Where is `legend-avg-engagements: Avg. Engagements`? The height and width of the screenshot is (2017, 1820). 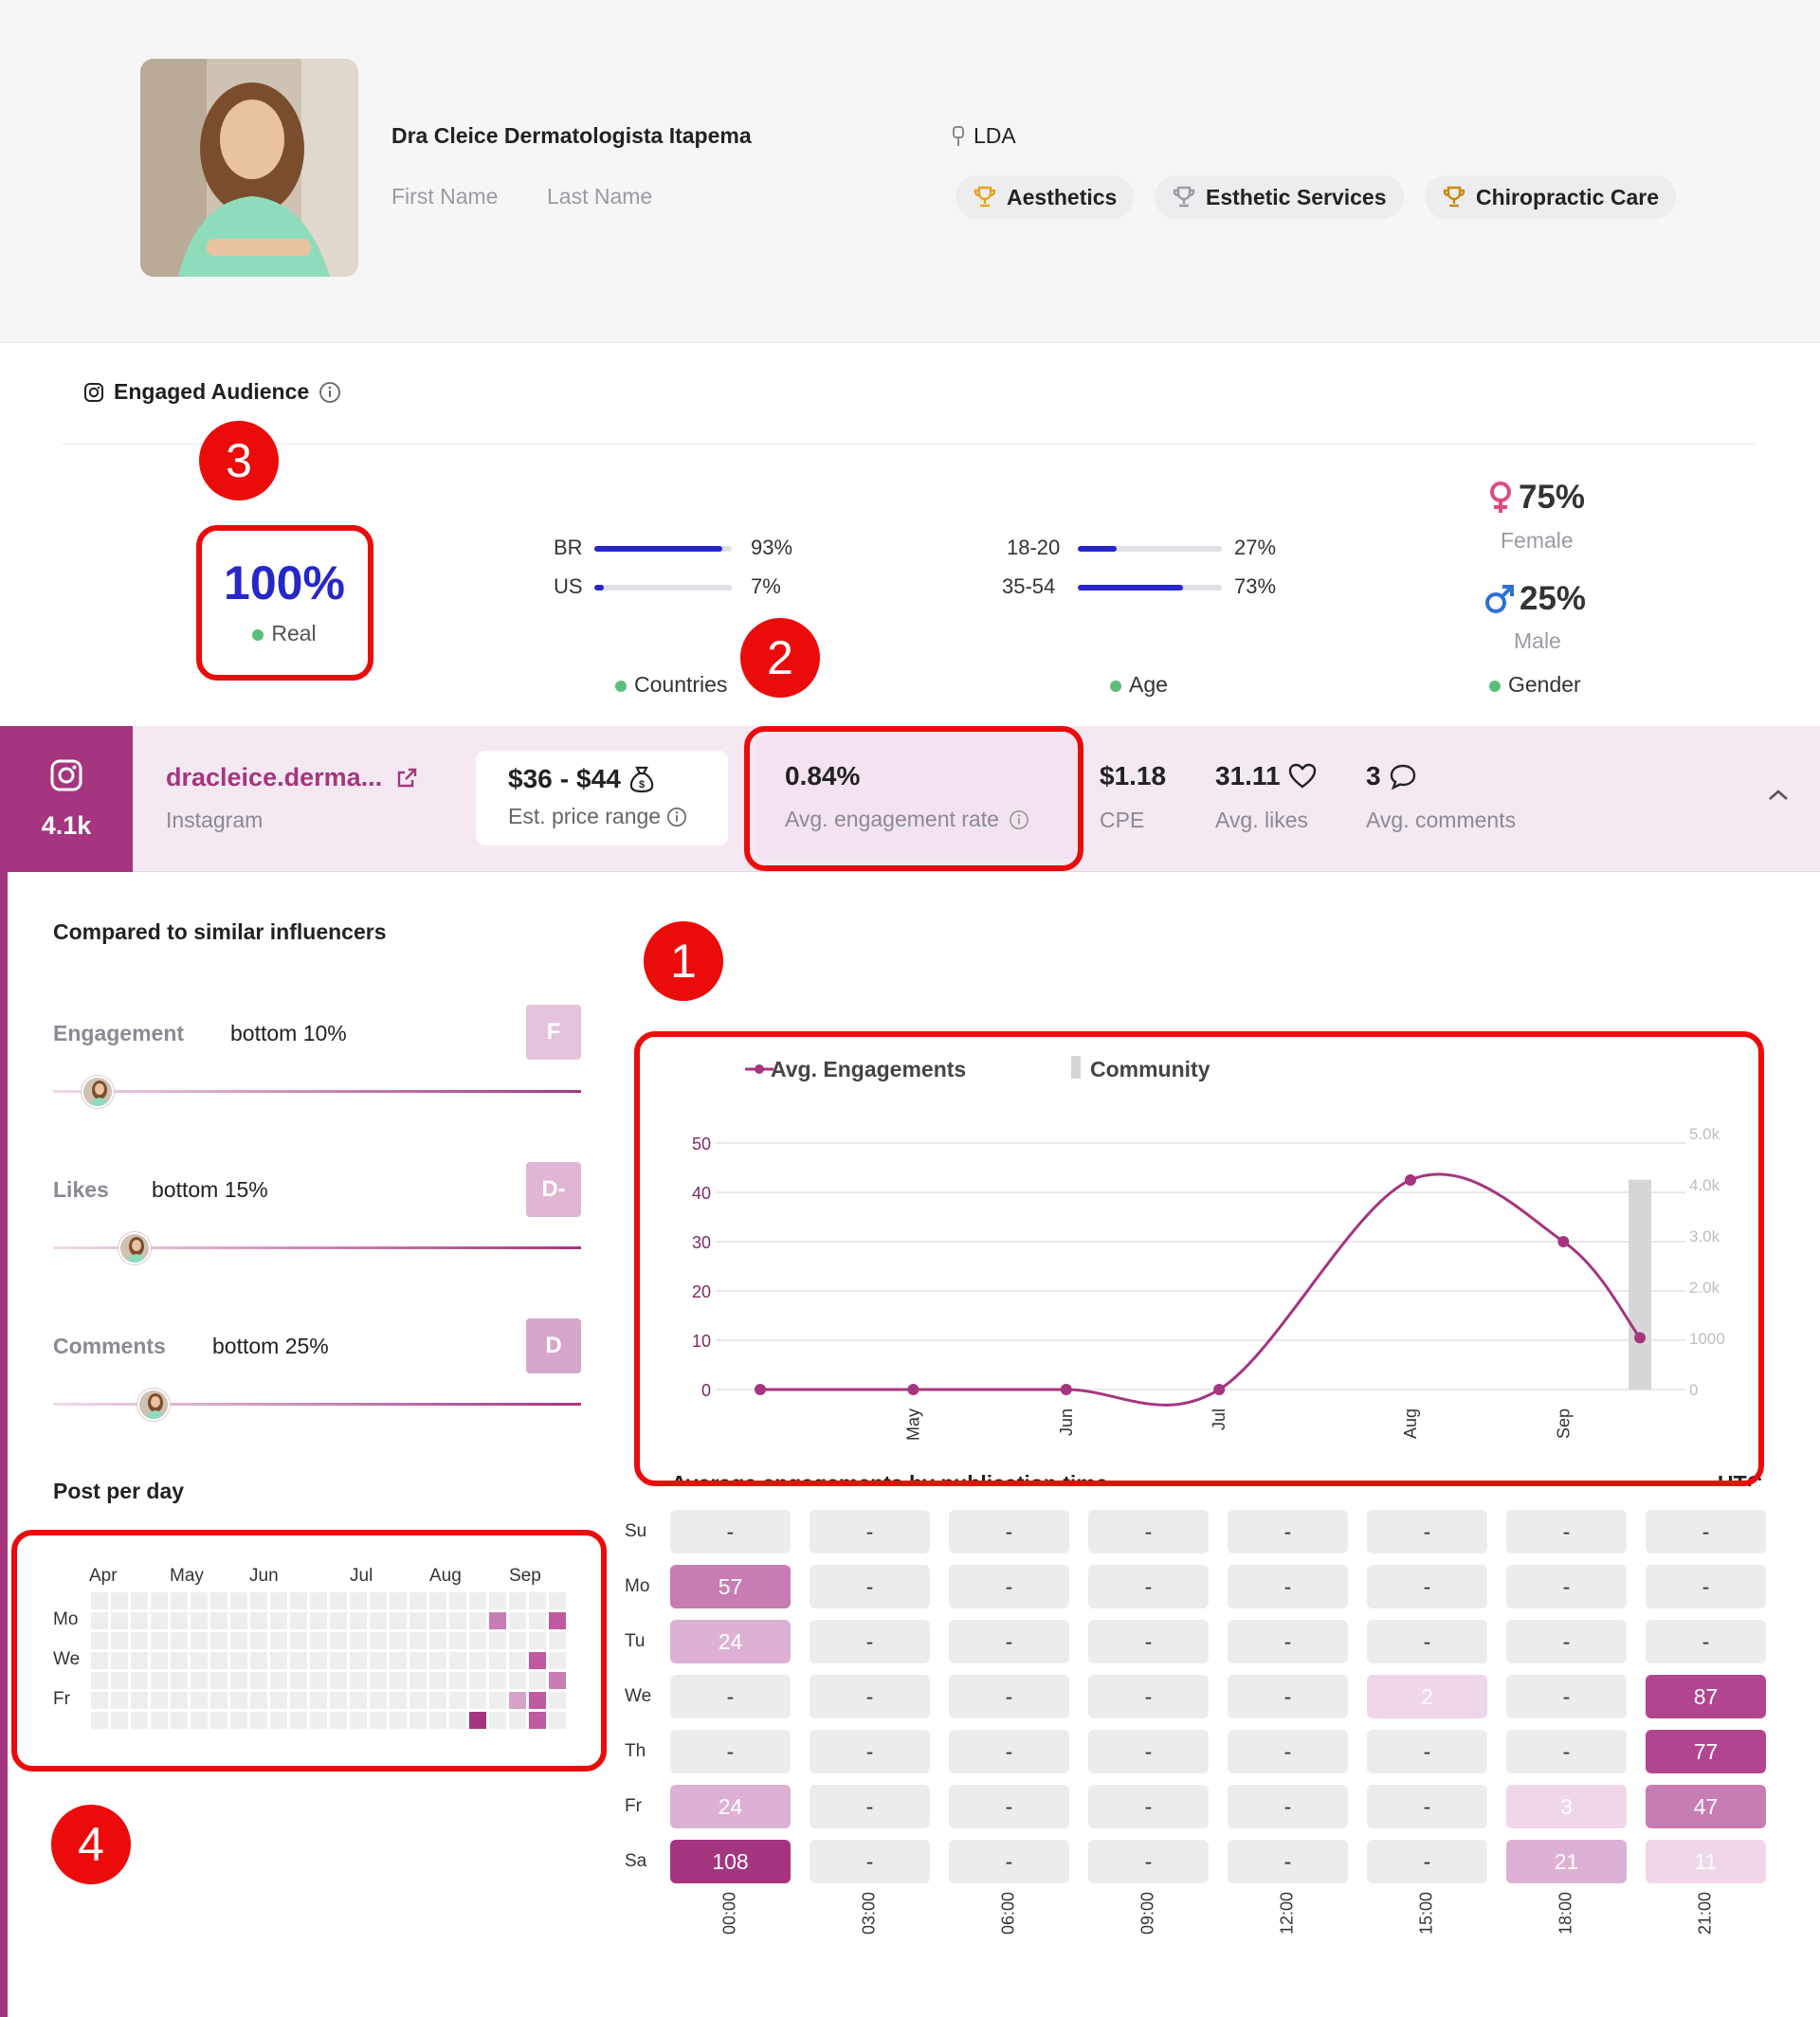
legend-avg-engagements: Avg. Engagements is located at coordinates (868, 1069).